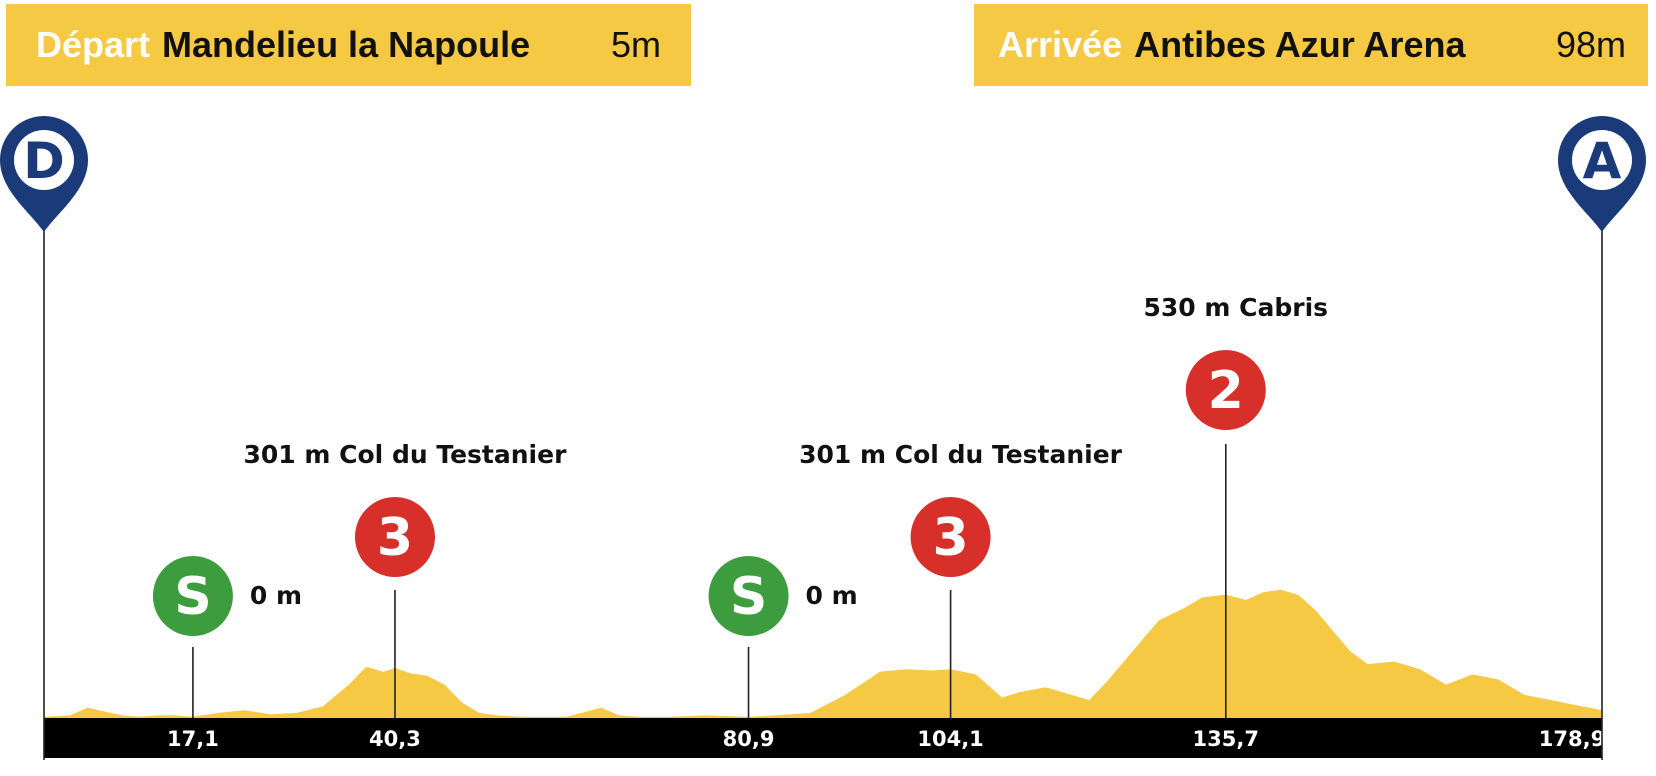 The width and height of the screenshot is (1656, 776). I want to click on km-tick-label: 178,9, so click(1572, 739).